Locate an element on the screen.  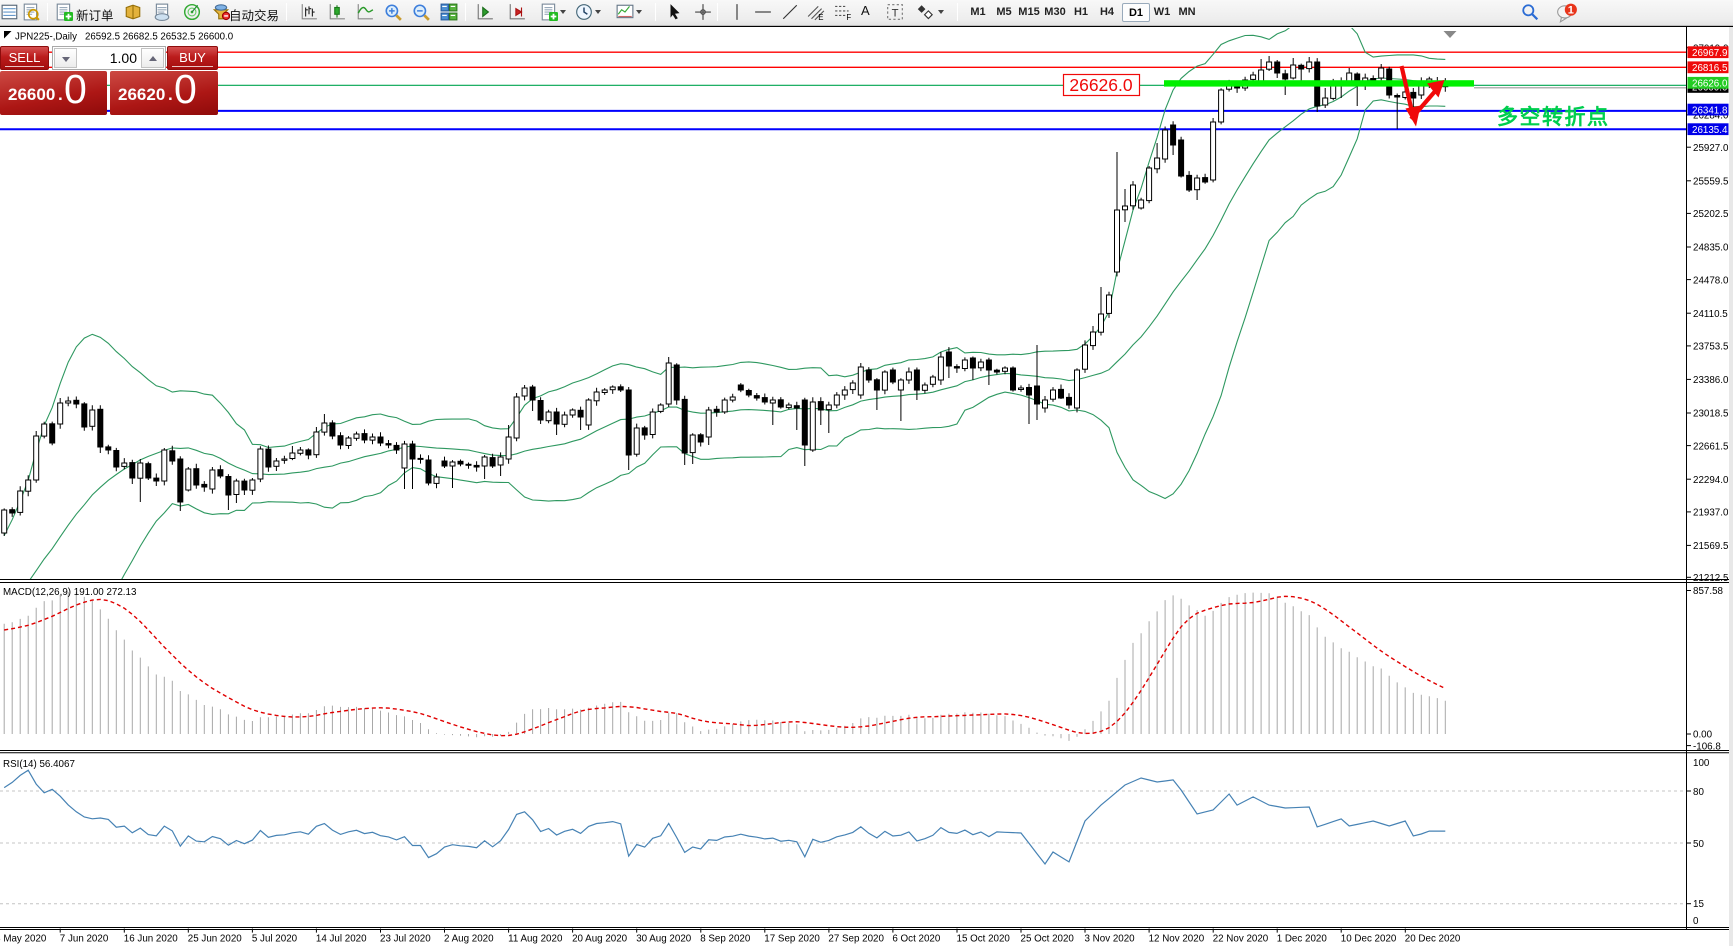
svg-text: 26135.4 is located at coordinates (1710, 130).